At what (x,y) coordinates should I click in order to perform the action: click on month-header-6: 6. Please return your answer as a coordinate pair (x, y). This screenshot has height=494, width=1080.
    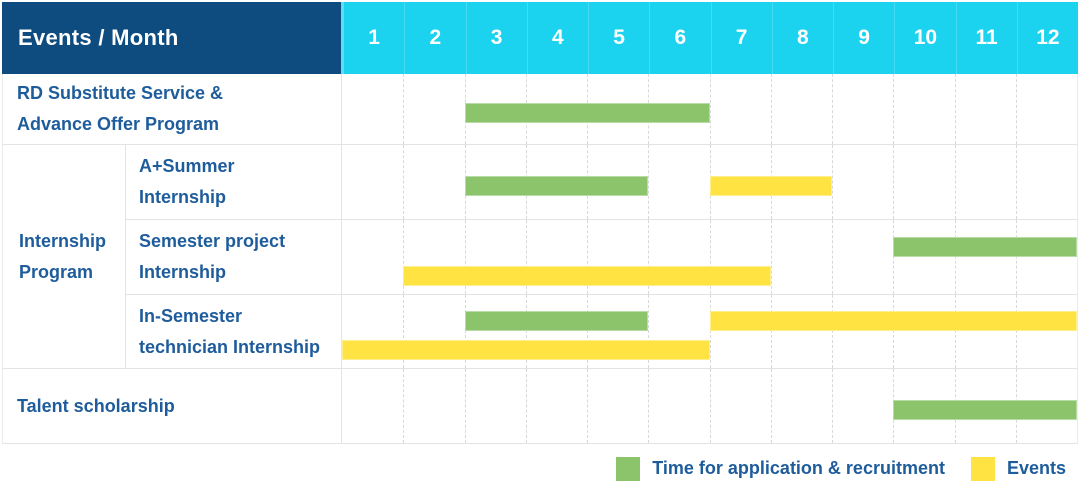
    Looking at the image, I should click on (679, 38).